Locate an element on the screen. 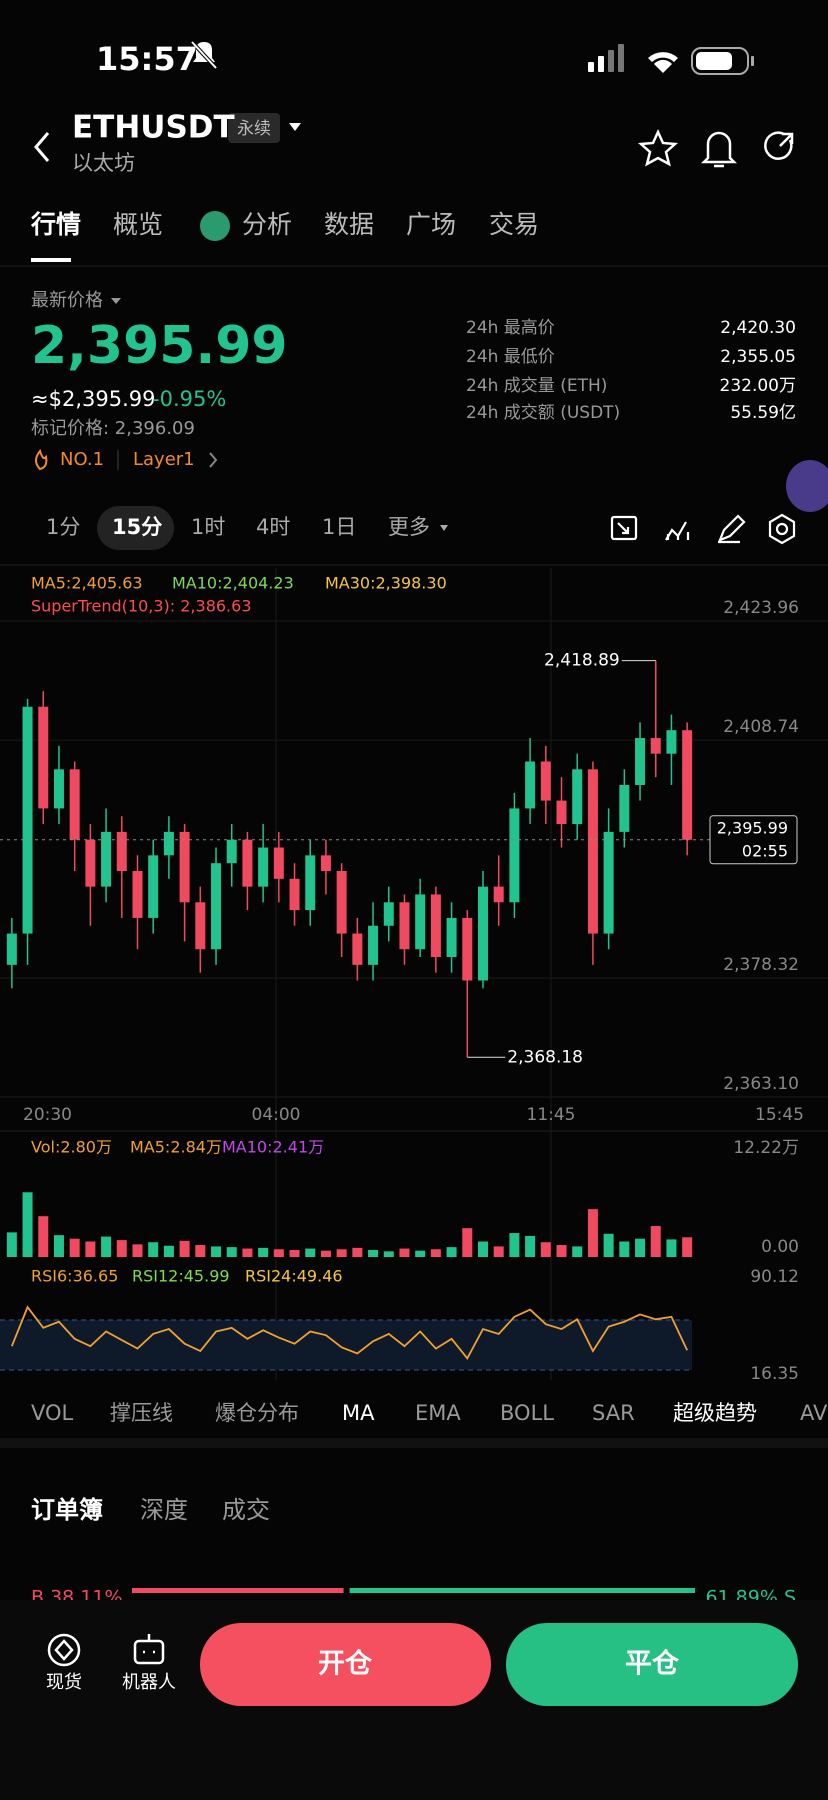  last-price-label: 2,395.99 is located at coordinates (752, 827).